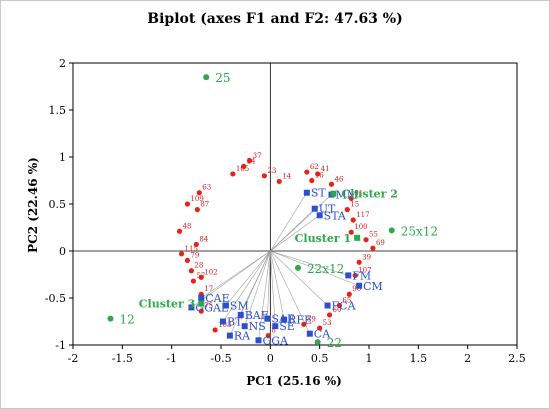 The width and height of the screenshot is (550, 409). What do you see at coordinates (271, 171) in the screenshot?
I see `observation-label: 23` at bounding box center [271, 171].